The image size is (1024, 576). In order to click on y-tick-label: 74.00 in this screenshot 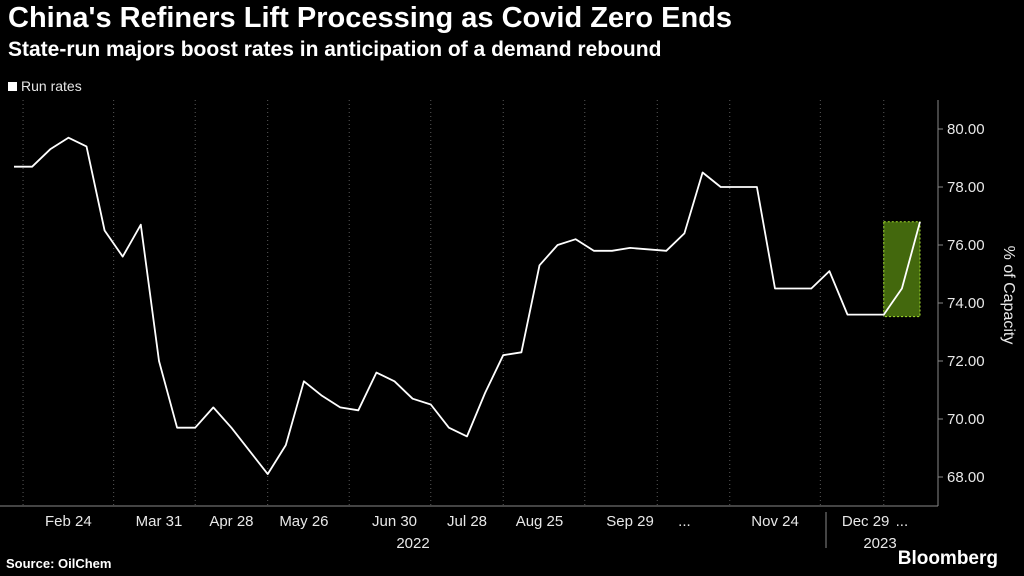, I will do `click(966, 303)`.